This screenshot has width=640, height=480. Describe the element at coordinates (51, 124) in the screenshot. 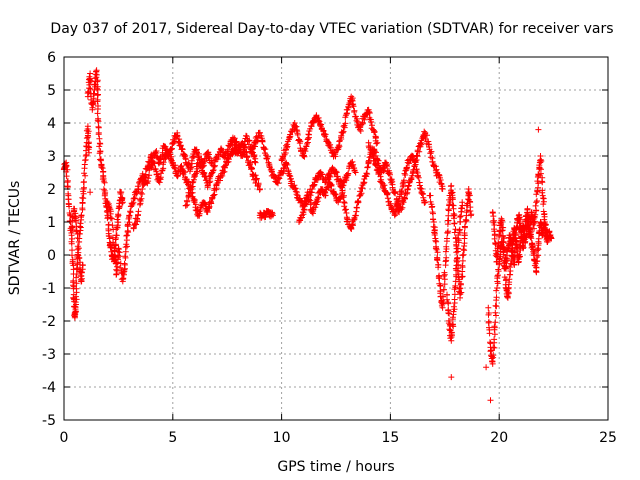

I see `y-tick-label: 4` at that location.